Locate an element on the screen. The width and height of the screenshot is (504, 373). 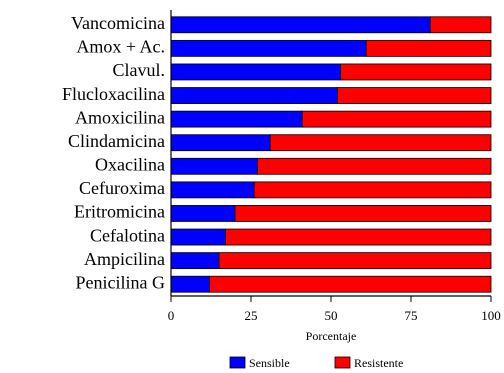
category-label: Penicilina G is located at coordinates (120, 282).